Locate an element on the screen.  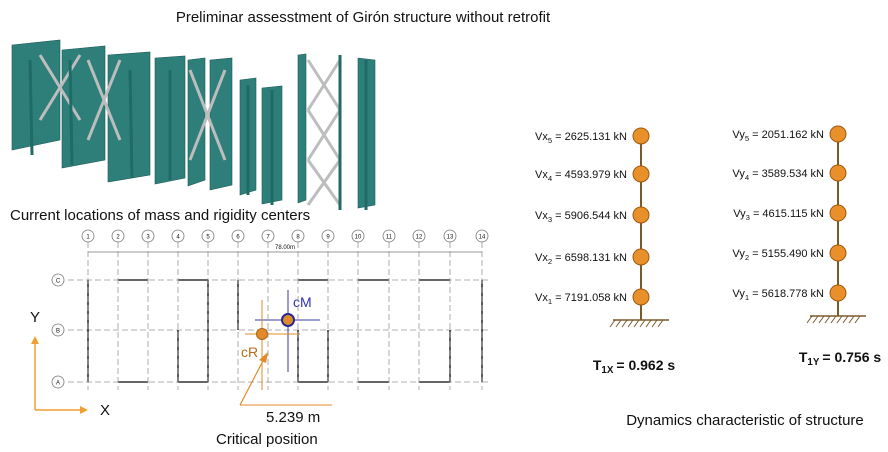
labeled-value: Vy2 = 5155.490 kN is located at coordinates (778, 255).